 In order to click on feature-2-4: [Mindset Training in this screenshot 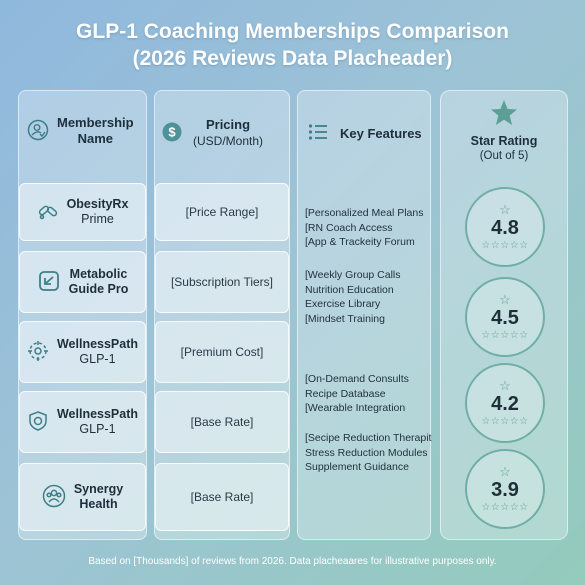, I will do `click(345, 318)`.